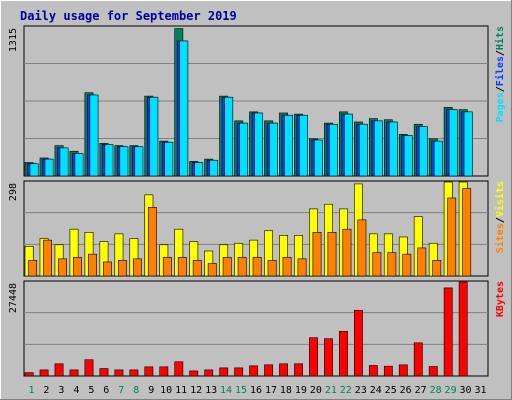 The width and height of the screenshot is (512, 400). Describe the element at coordinates (271, 390) in the screenshot. I see `day-label: 17` at that location.